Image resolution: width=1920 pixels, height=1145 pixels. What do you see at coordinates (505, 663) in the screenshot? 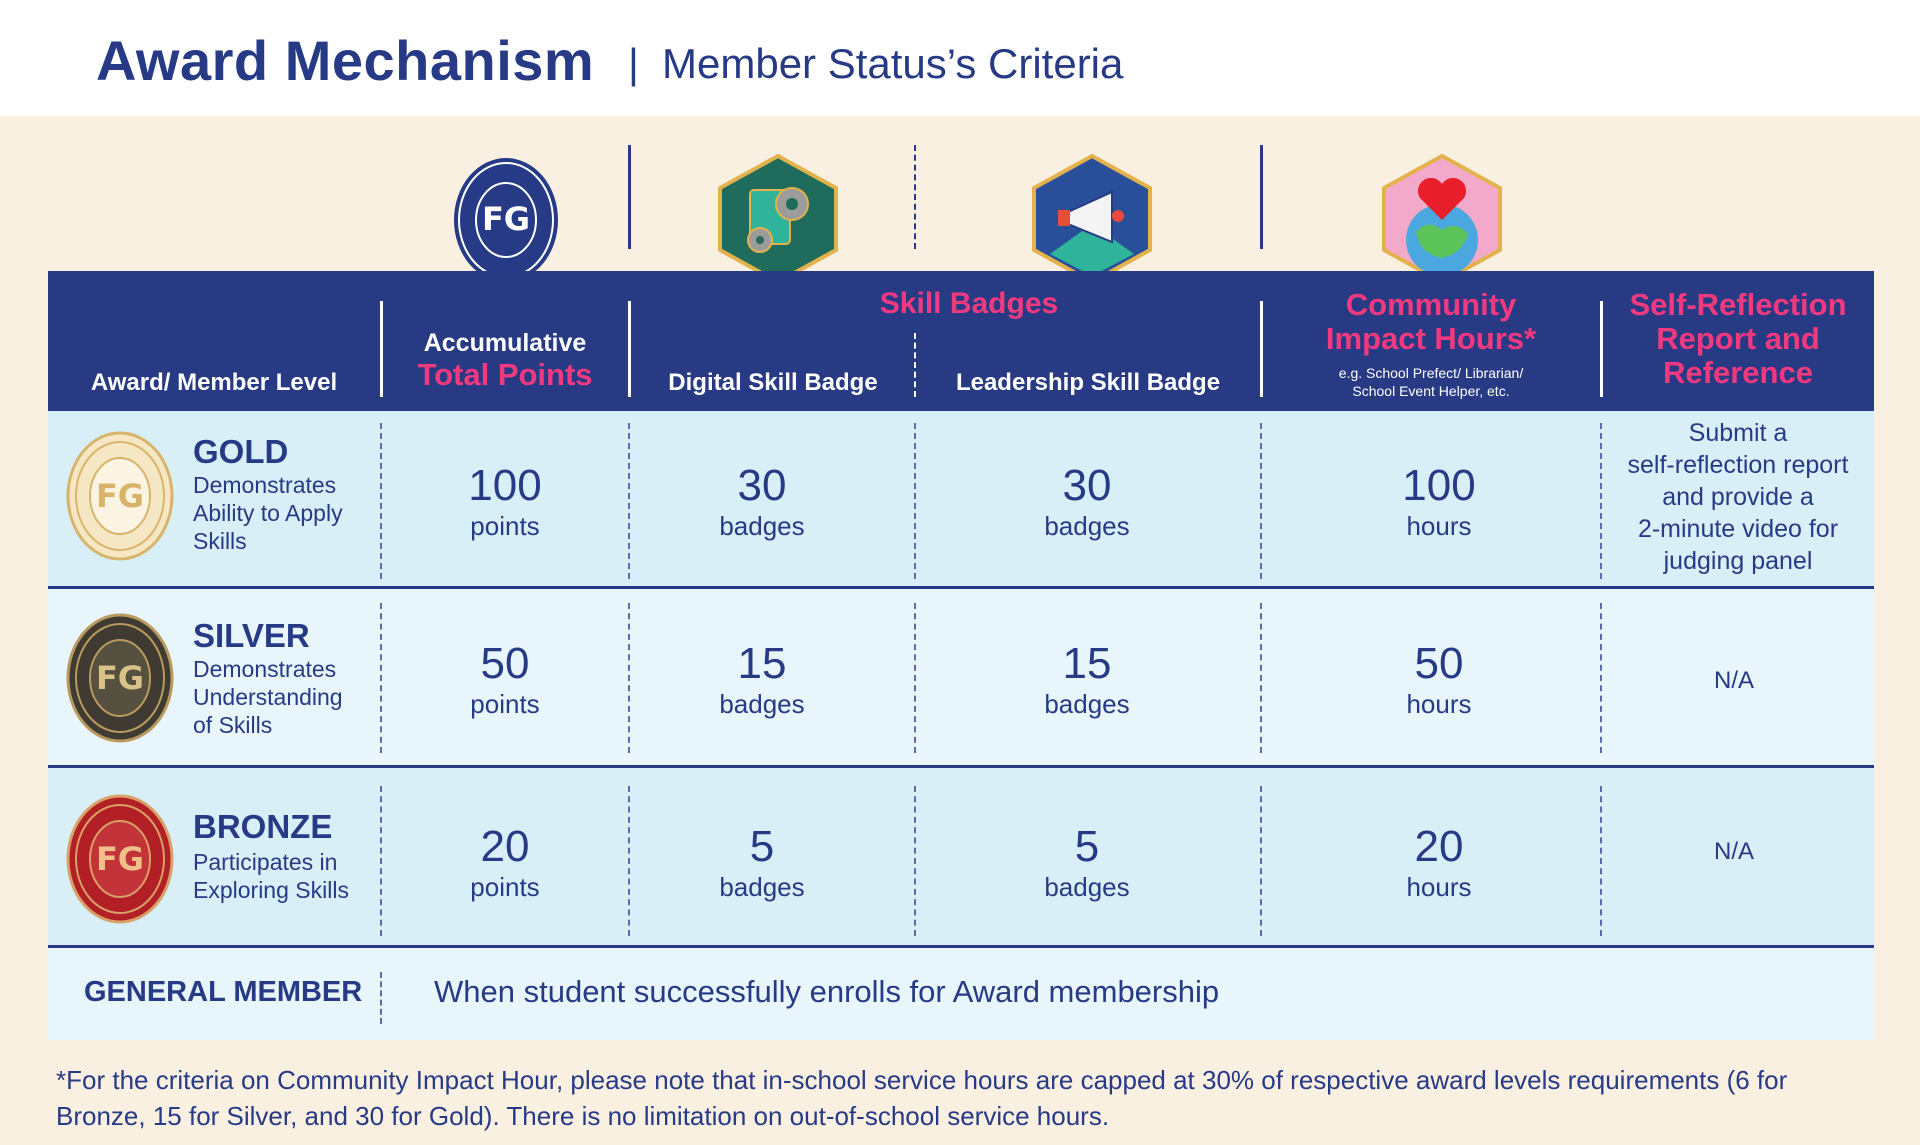
I see `points-value: 50` at bounding box center [505, 663].